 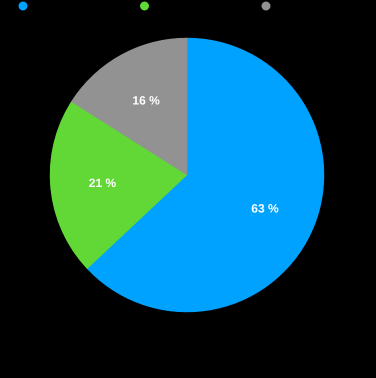 I want to click on data-label: 16 %, so click(x=146, y=101).